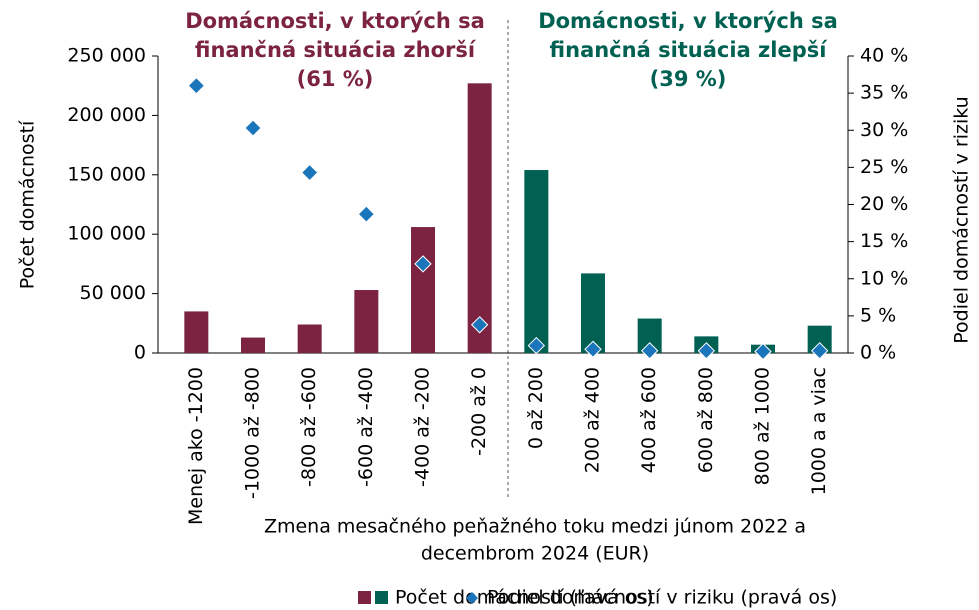  I want to click on y-tick-label: 250 000, so click(106, 56).